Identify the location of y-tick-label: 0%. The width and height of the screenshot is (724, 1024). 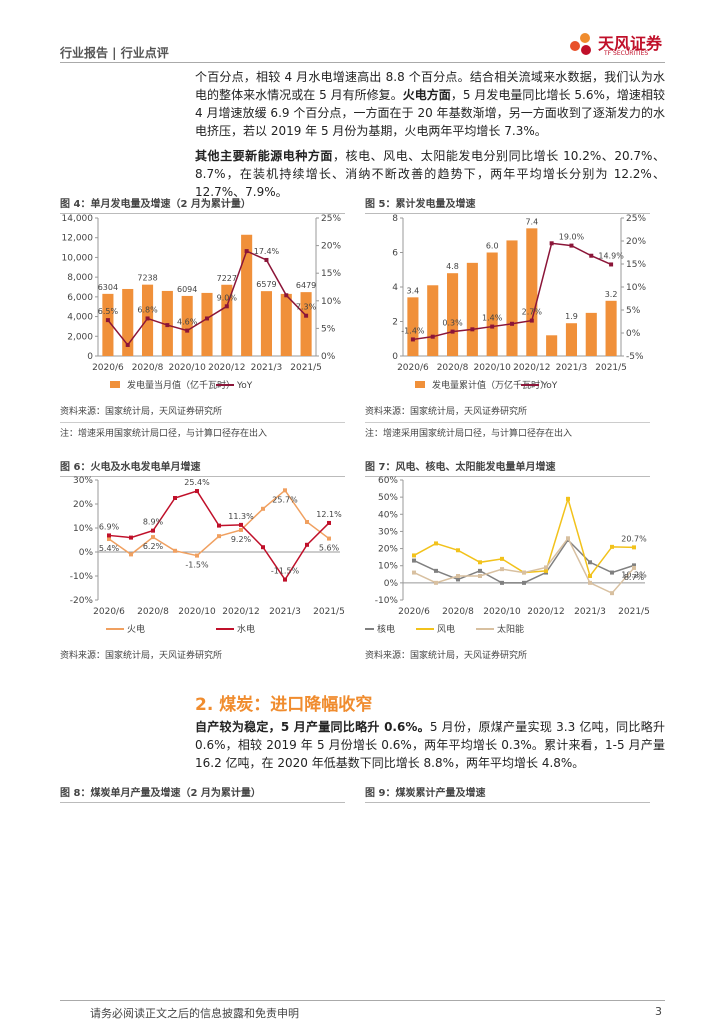
(391, 584).